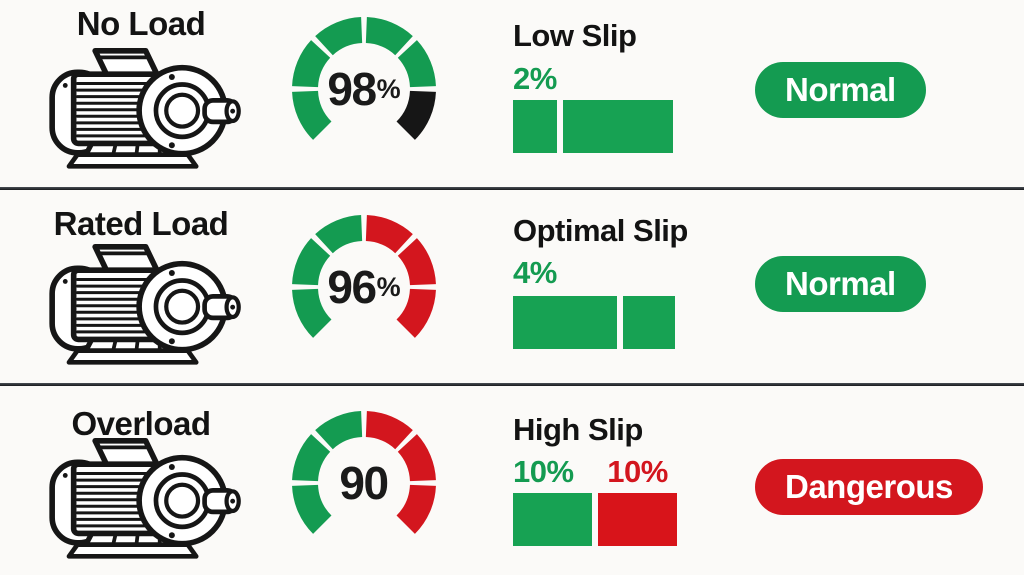  I want to click on load-title: Overload, so click(141, 423).